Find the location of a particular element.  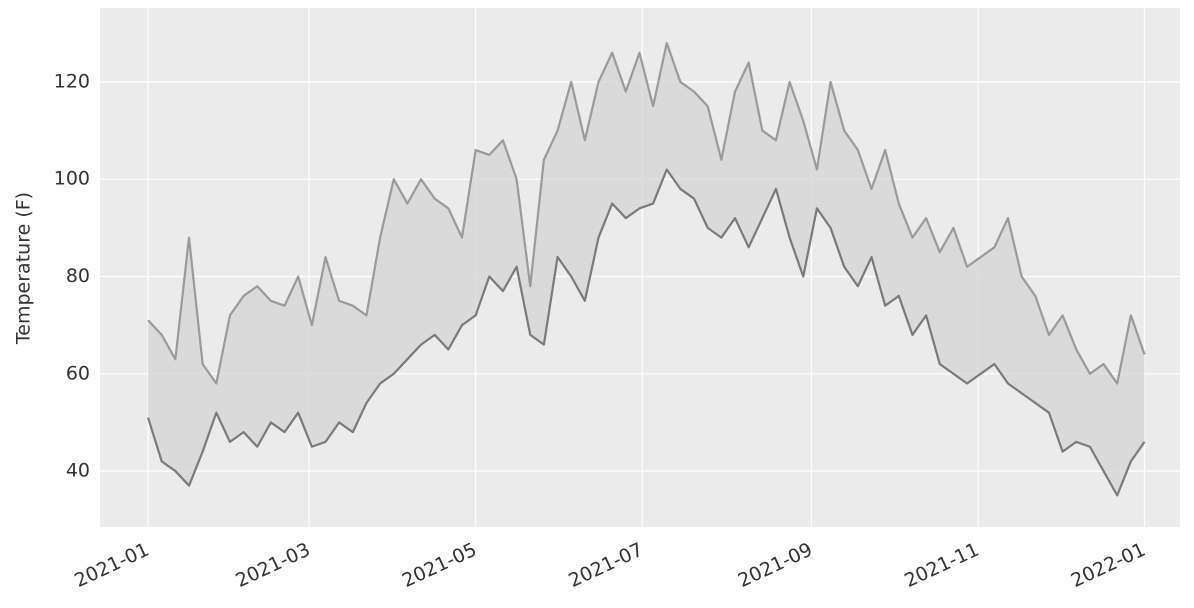

x-tick-label: 2021-07 is located at coordinates (605, 565).